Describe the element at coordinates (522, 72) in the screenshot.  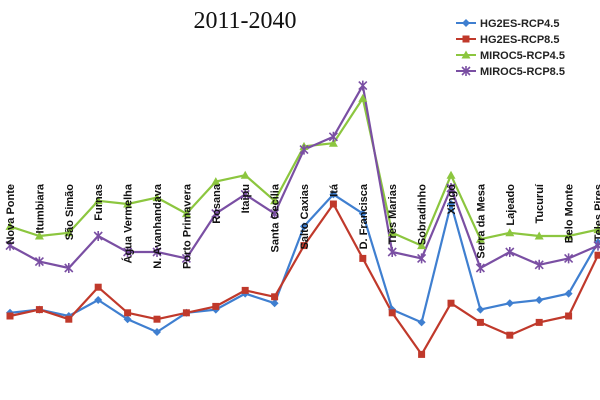
I see `legend-label-miroc5-rcp8-5: MIROC5-RCP8.5` at that location.